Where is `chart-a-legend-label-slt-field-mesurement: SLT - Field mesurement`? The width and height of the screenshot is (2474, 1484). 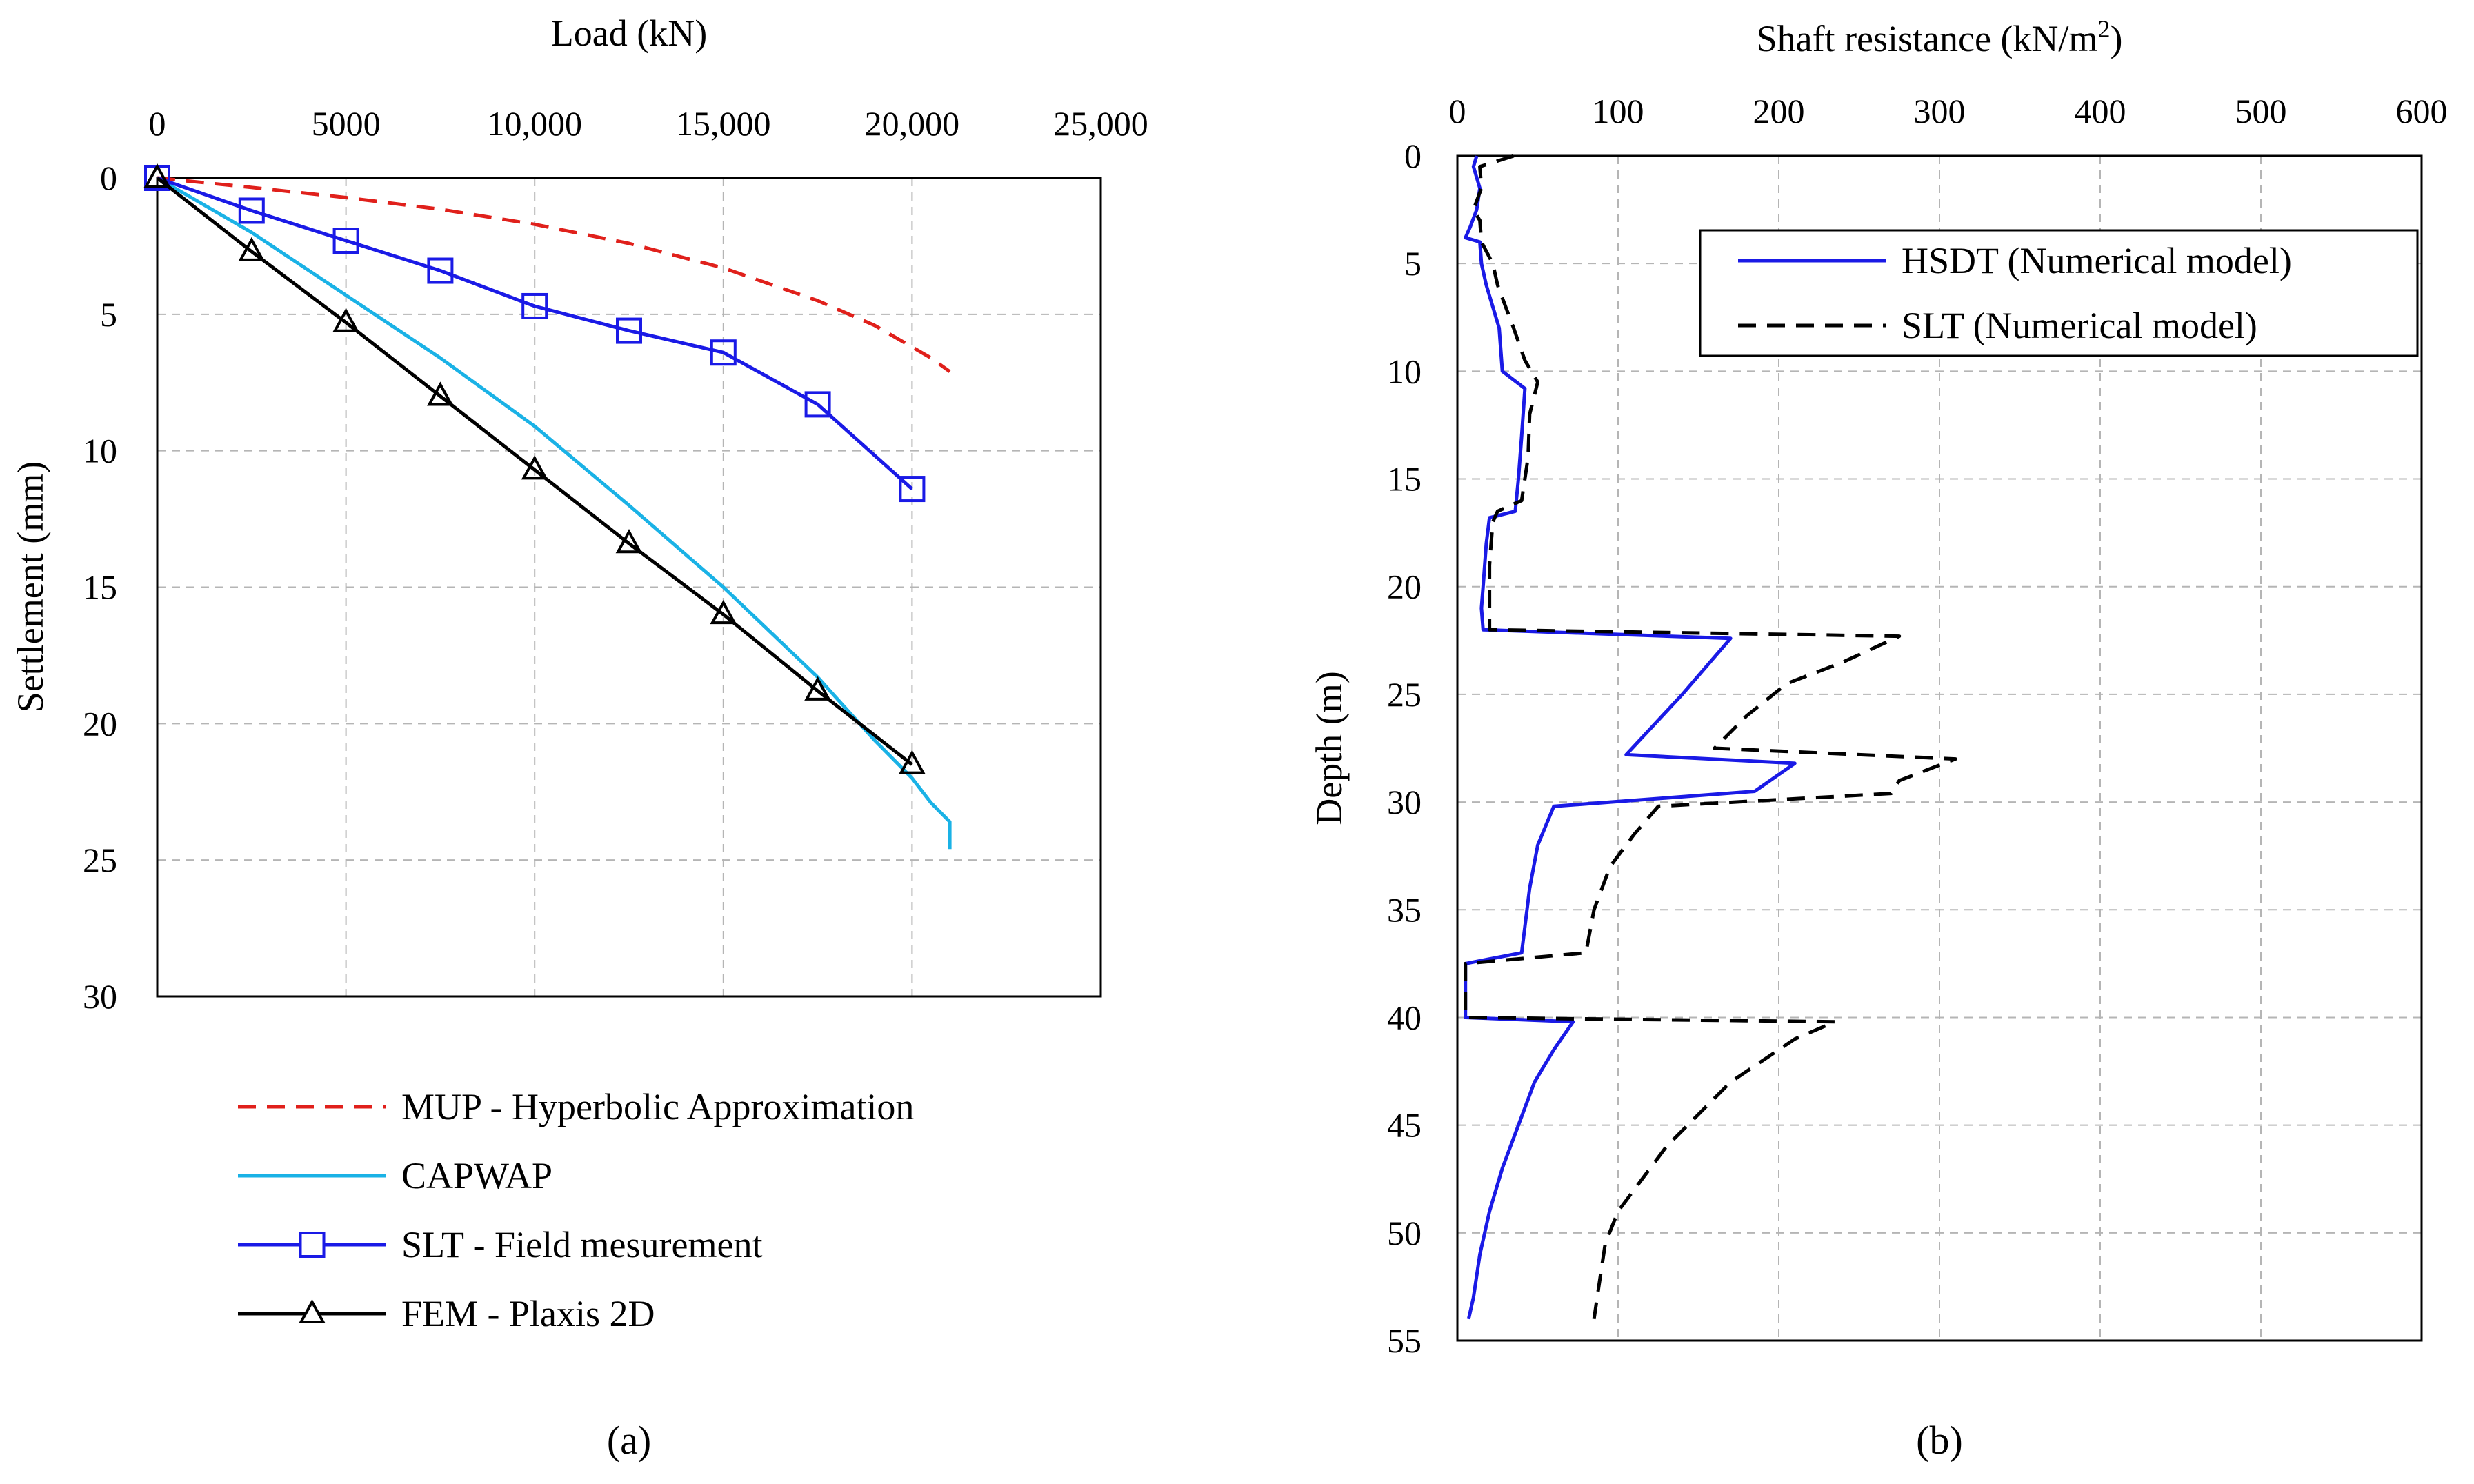
chart-a-legend-label-slt-field-mesurement: SLT - Field mesurement is located at coordinates (581, 1244).